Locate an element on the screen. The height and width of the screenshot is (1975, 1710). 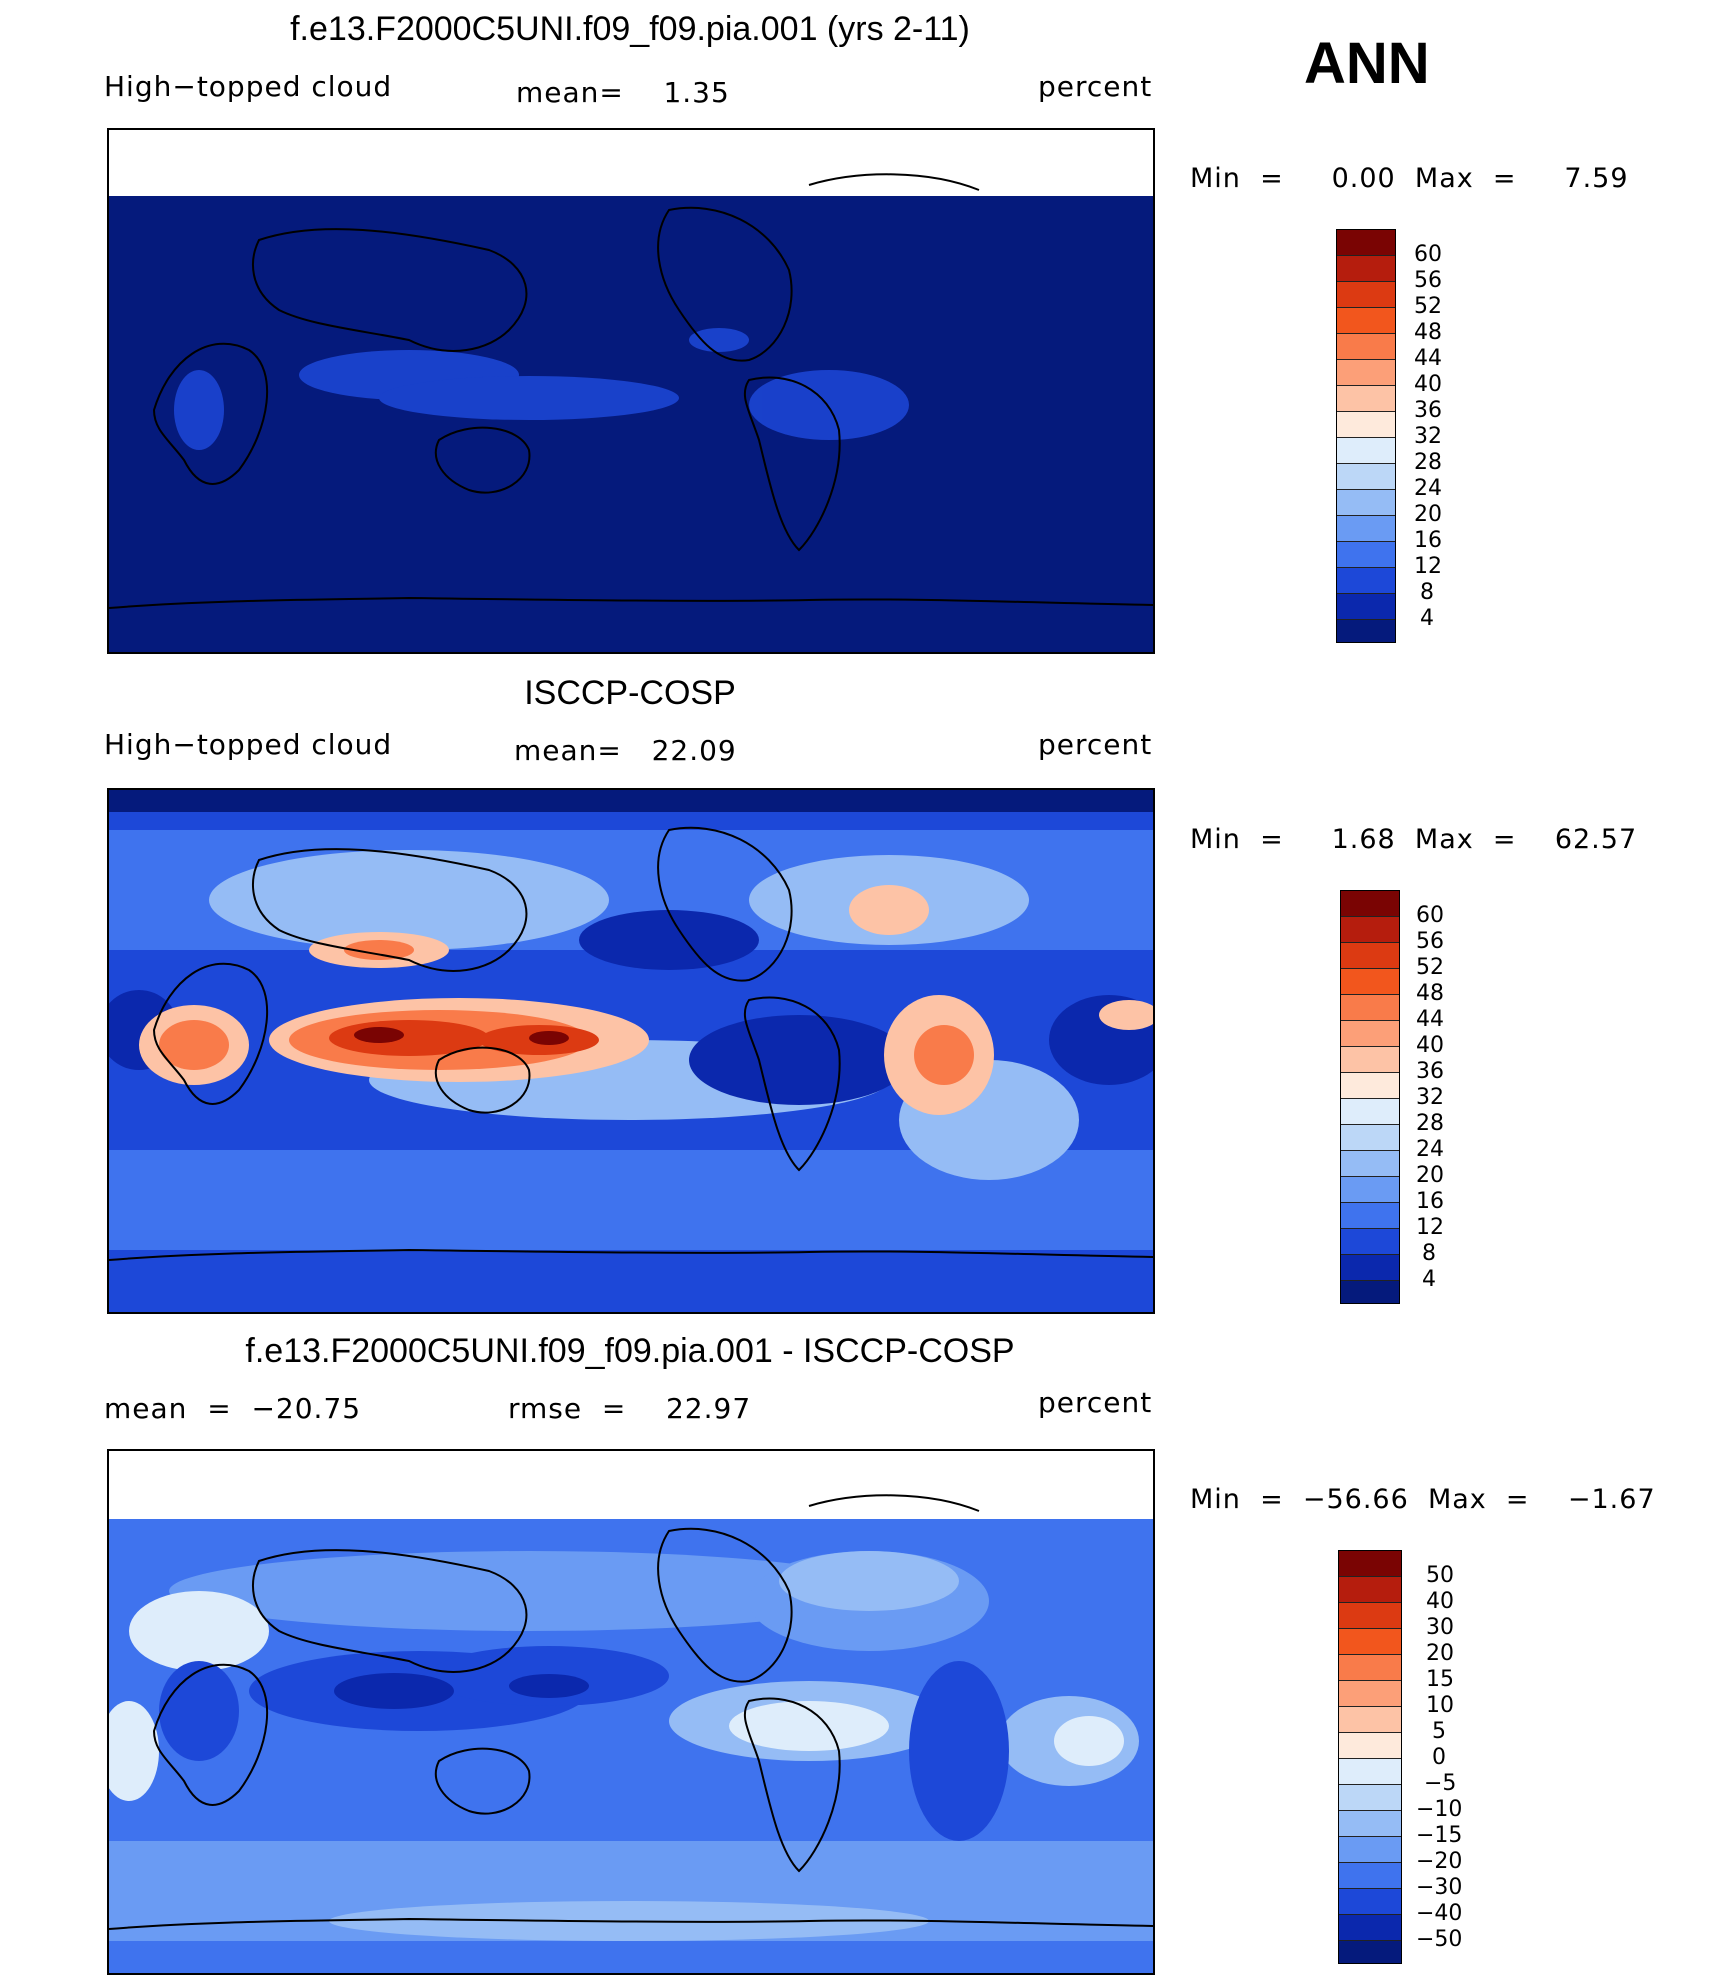
panel-2-colorbar-label: 20 is located at coordinates (1430, 1175).